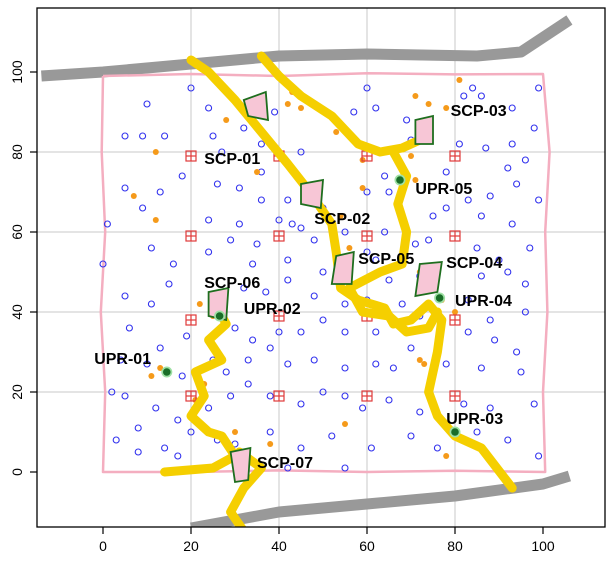 The image size is (607, 570). I want to click on y-tick-label: 80, so click(17, 152).